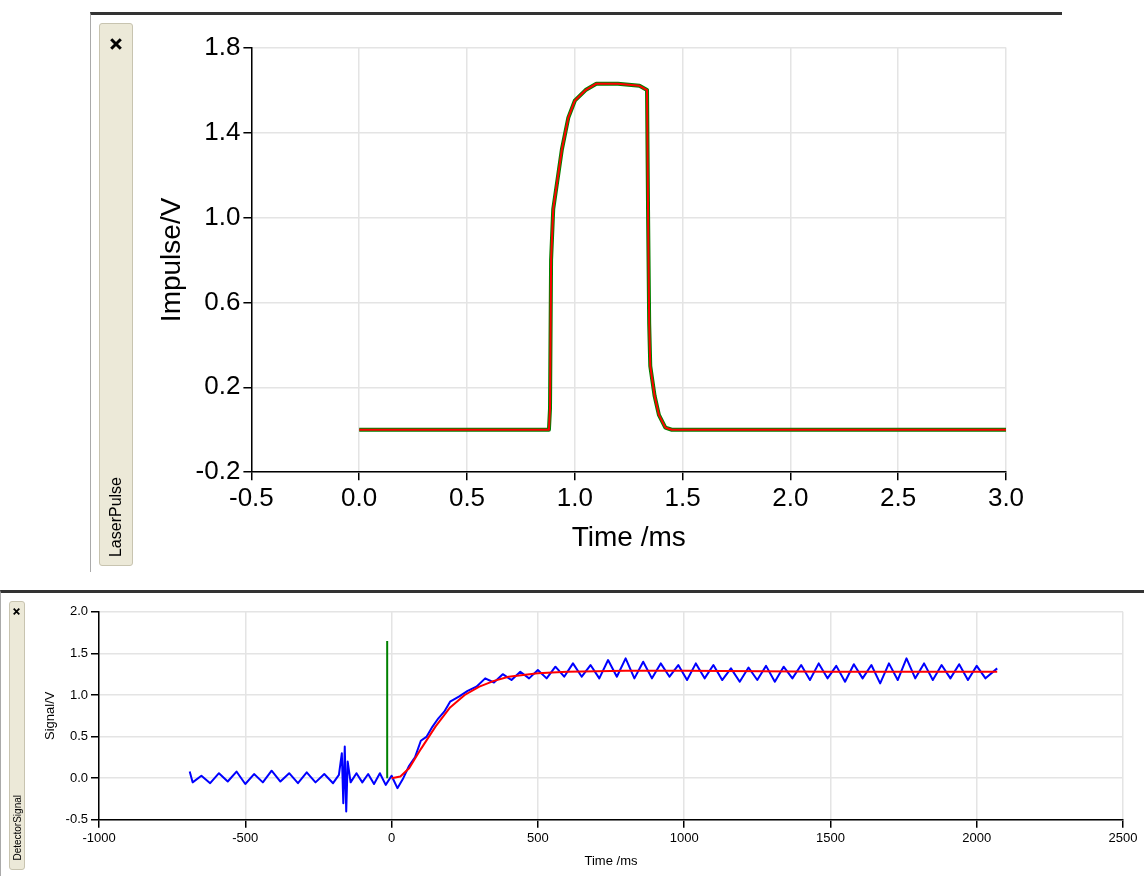 The height and width of the screenshot is (876, 1144). Describe the element at coordinates (977, 838) in the screenshot. I see `x-tick-label: 2000` at that location.